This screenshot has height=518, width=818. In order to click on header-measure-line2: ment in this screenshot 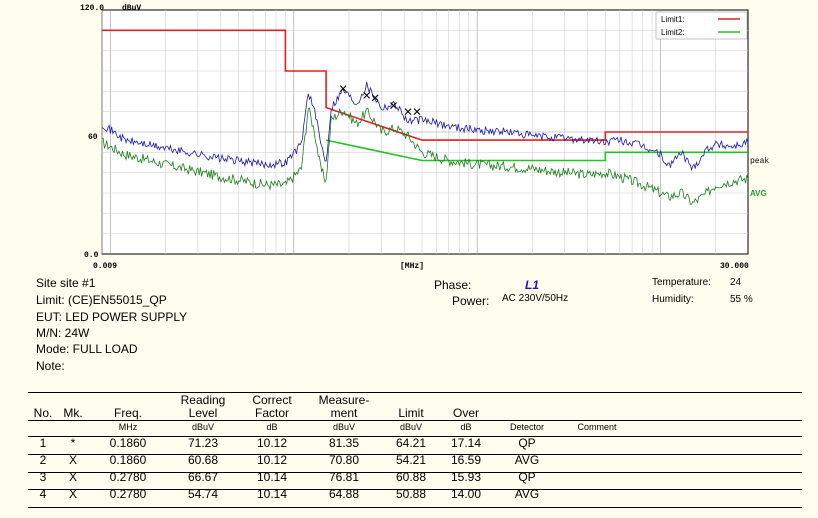, I will do `click(344, 413)`.